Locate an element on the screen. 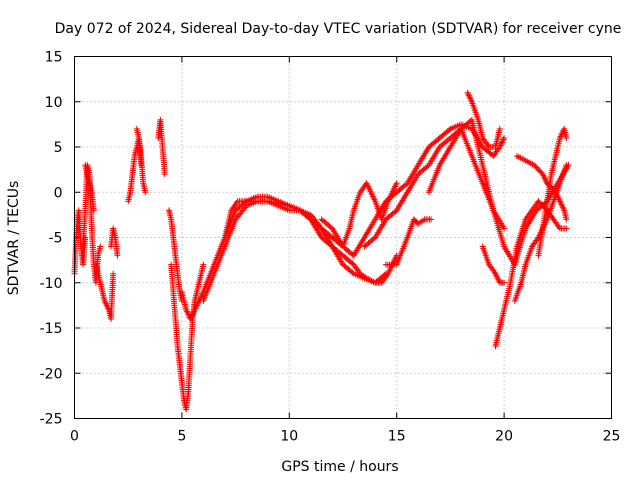  y-tick-label: -15 is located at coordinates (51, 329).